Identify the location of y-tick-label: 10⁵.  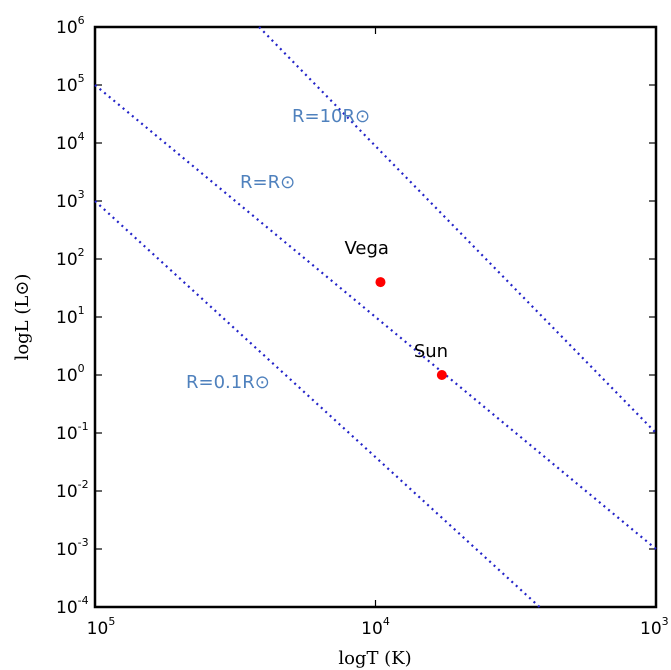
(70, 84).